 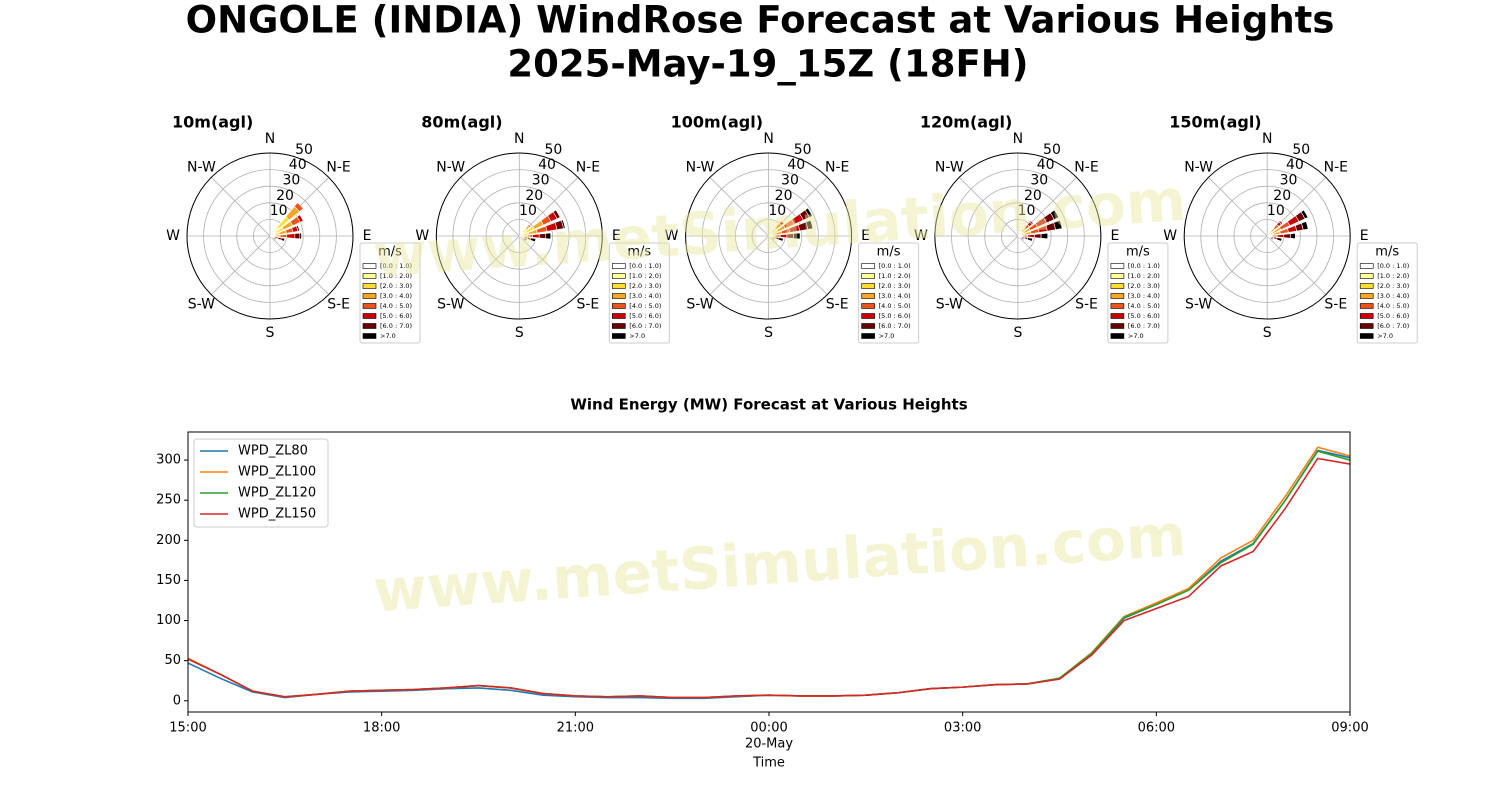 What do you see at coordinates (168, 580) in the screenshot?
I see `y-tick-label: 150` at bounding box center [168, 580].